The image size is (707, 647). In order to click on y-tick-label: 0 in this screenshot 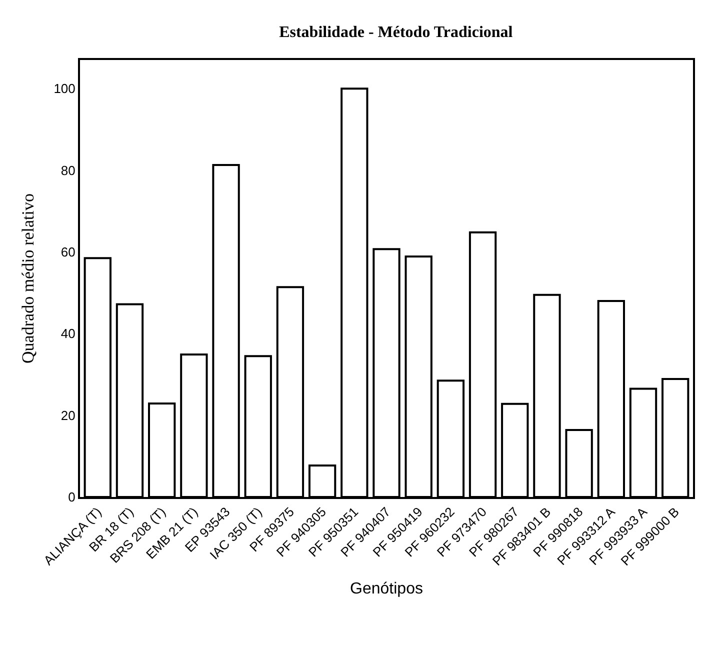, I will do `click(72, 497)`.